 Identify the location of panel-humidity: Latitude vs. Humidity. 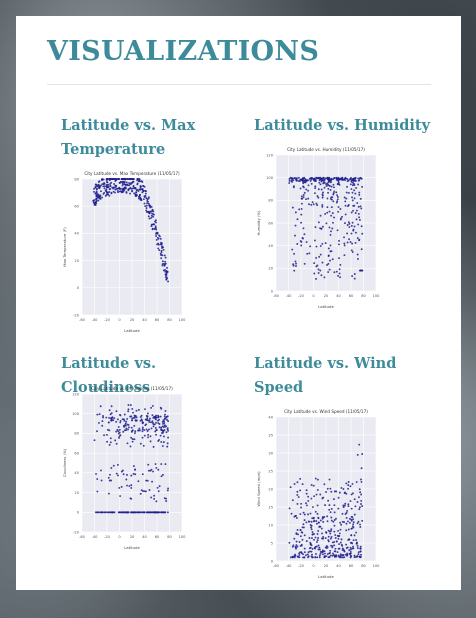
(344, 126).